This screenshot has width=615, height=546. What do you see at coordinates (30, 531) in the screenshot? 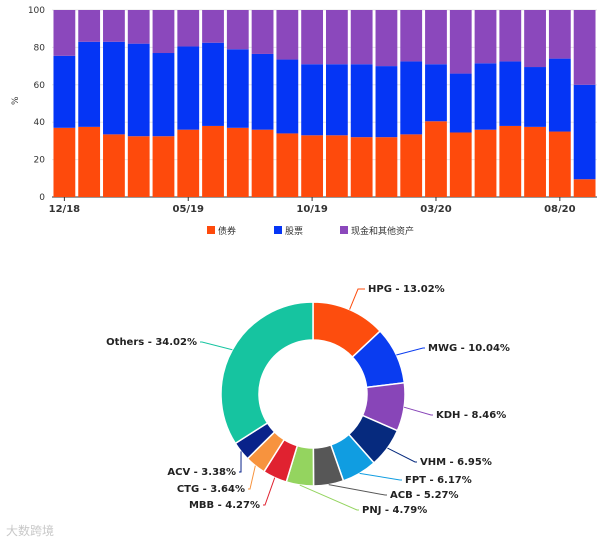
I see `watermark-text: 大数跨境` at bounding box center [30, 531].